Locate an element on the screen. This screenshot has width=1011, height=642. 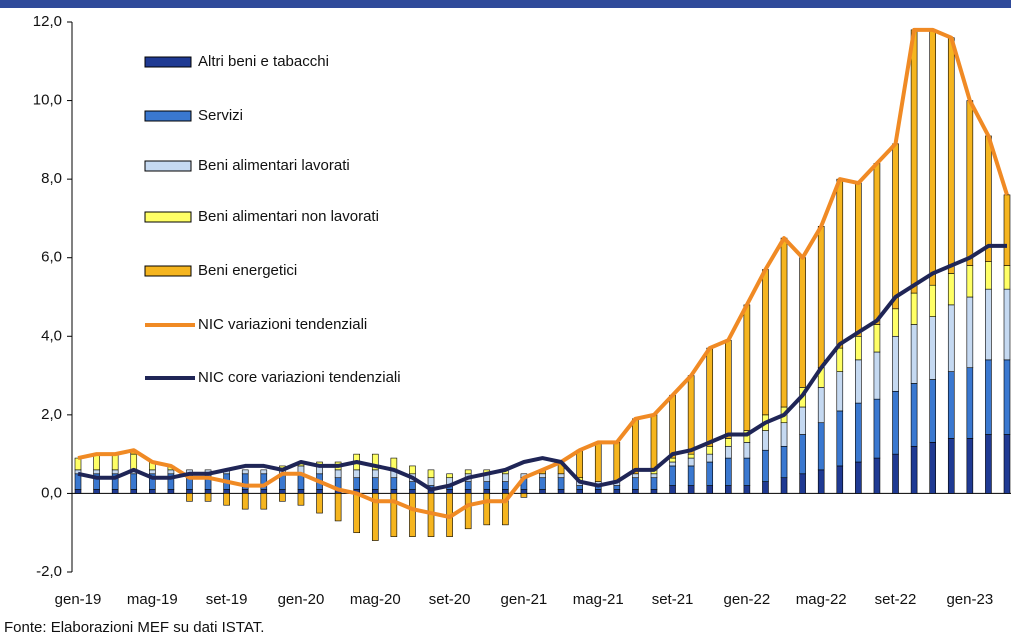
legend-label: Beni alimentari non lavorati is located at coordinates (288, 216).